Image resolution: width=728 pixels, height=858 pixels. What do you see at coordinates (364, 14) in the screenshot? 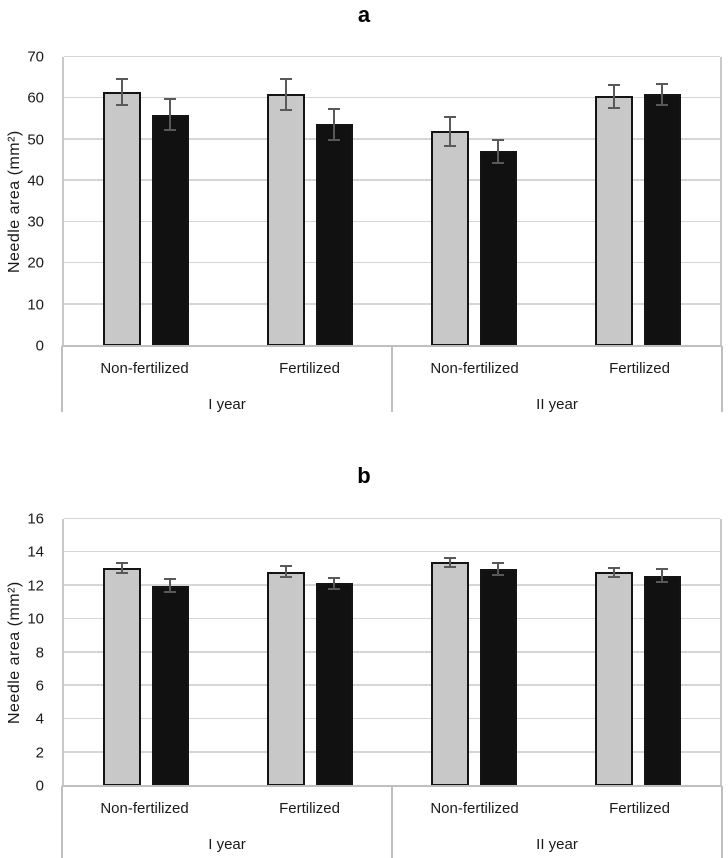
I see `chart-title-a: a` at bounding box center [364, 14].